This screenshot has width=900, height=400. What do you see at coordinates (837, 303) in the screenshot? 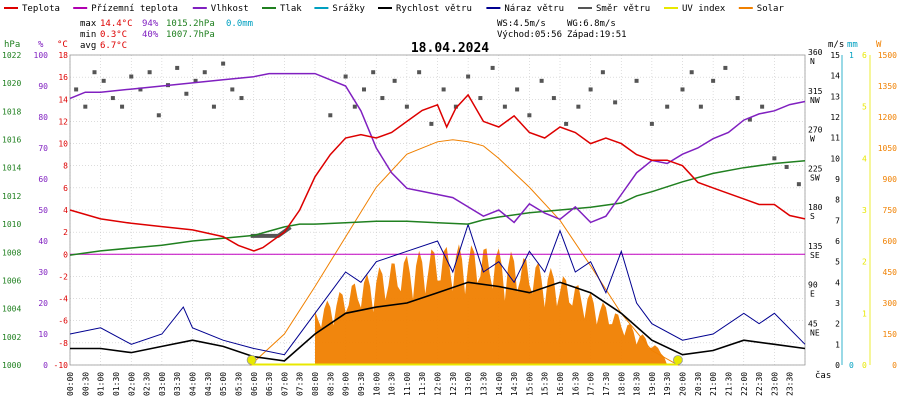
I see `wind-tick: 3` at bounding box center [837, 303].